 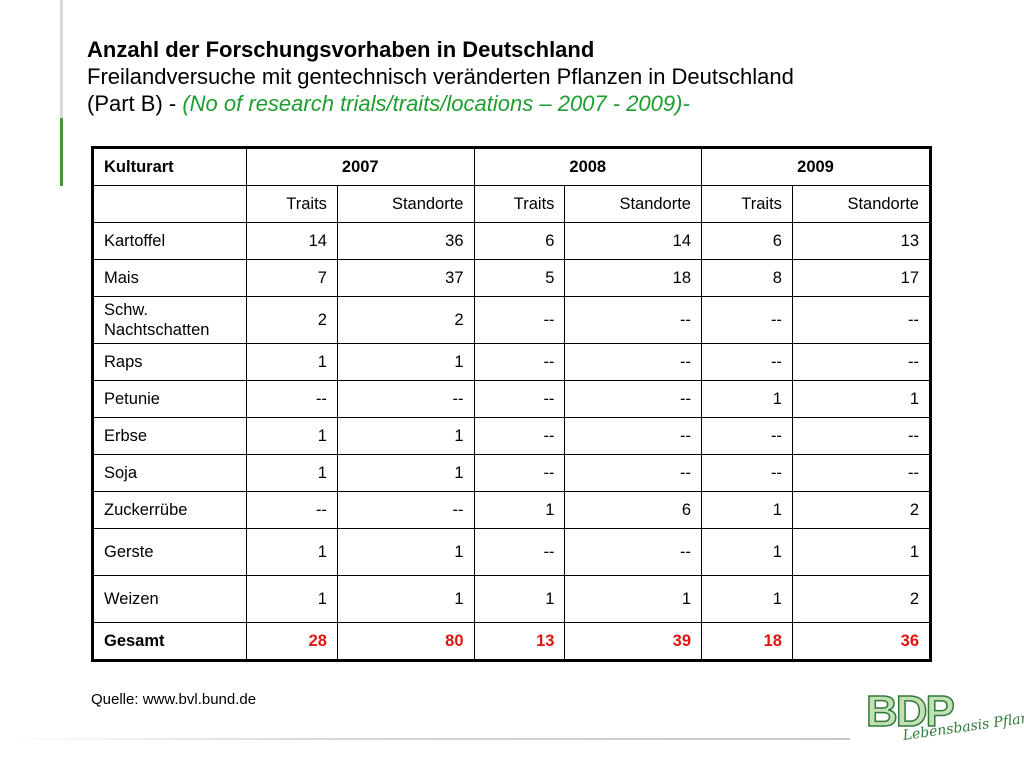 I want to click on source-note: Quelle: www.bvl.bund.de, so click(x=174, y=699).